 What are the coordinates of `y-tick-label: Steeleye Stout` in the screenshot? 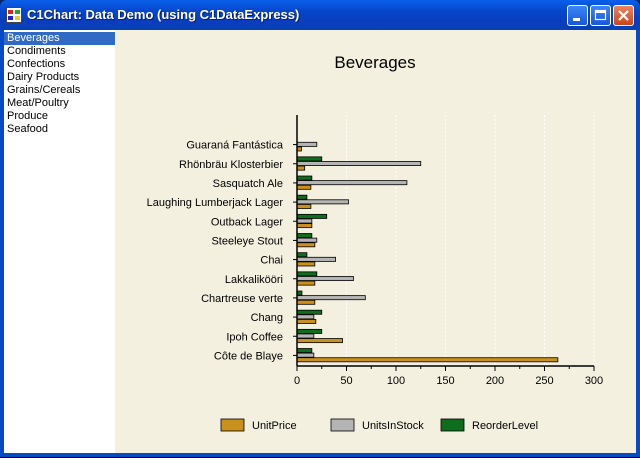 It's located at (247, 241).